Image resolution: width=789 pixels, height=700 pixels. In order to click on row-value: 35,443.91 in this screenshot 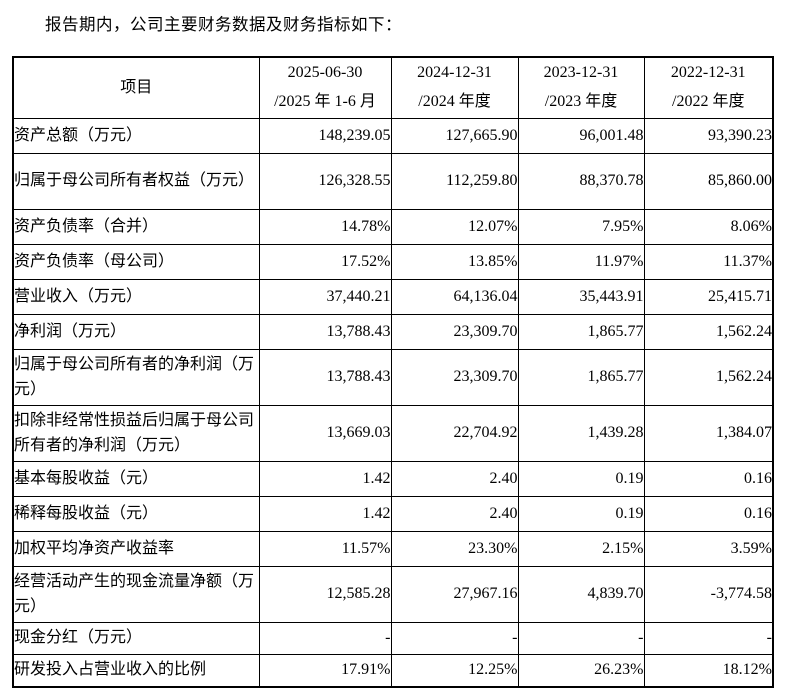, I will do `click(581, 297)`.